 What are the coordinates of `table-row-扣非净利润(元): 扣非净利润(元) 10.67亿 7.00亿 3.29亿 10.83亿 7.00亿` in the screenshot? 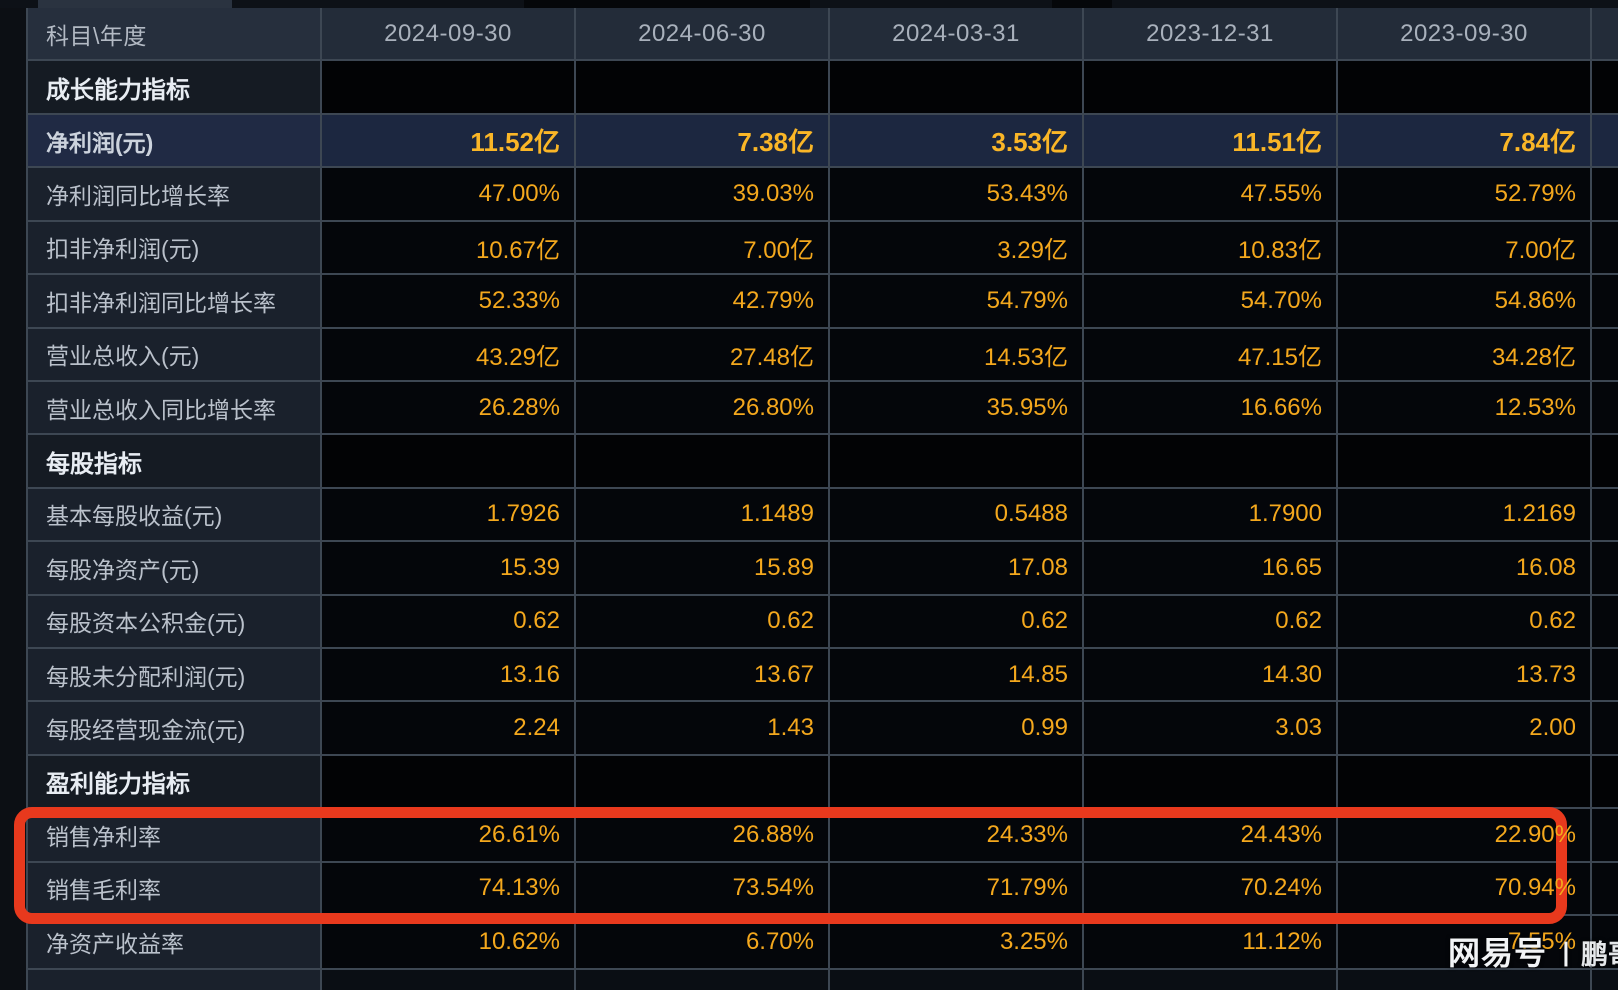 It's located at (823, 248).